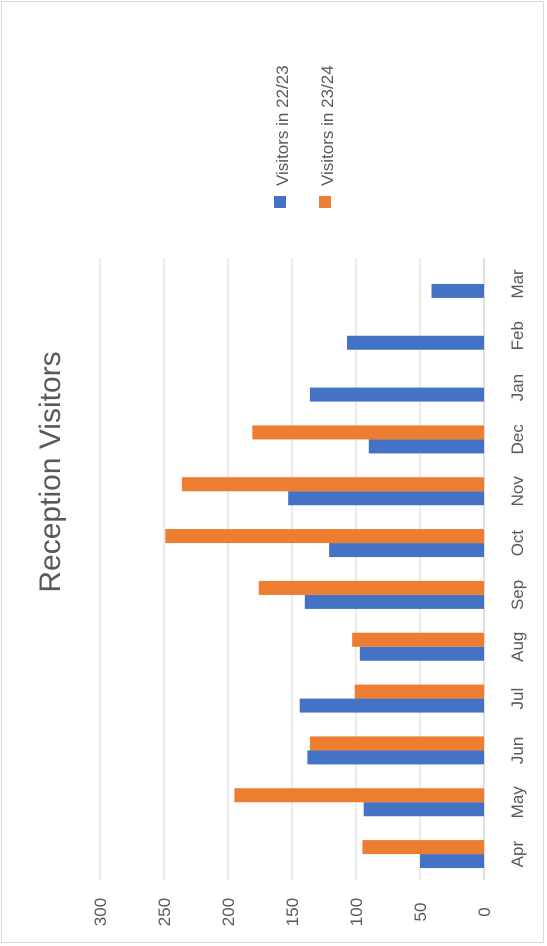 The height and width of the screenshot is (946, 547). Describe the element at coordinates (517, 647) in the screenshot. I see `category-label: Aug` at that location.